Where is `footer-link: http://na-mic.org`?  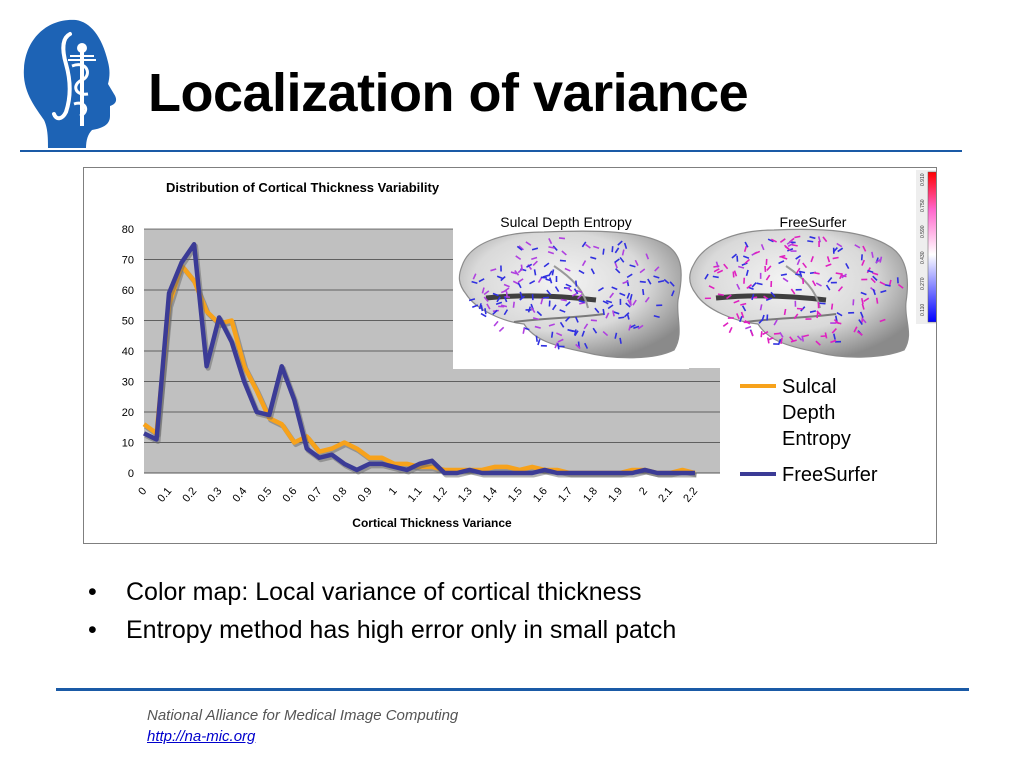 footer-link: http://na-mic.org is located at coordinates (201, 736).